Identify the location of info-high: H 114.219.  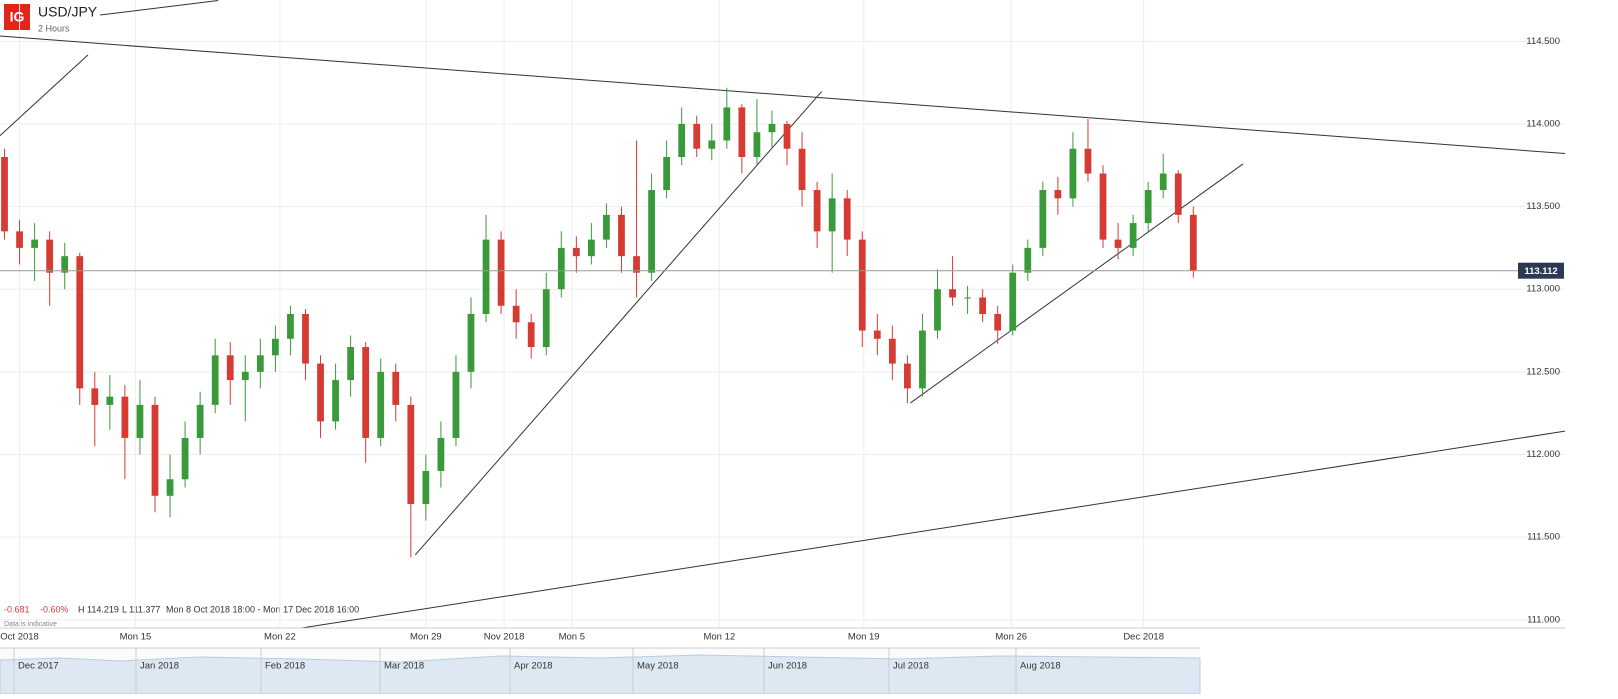
(98, 609).